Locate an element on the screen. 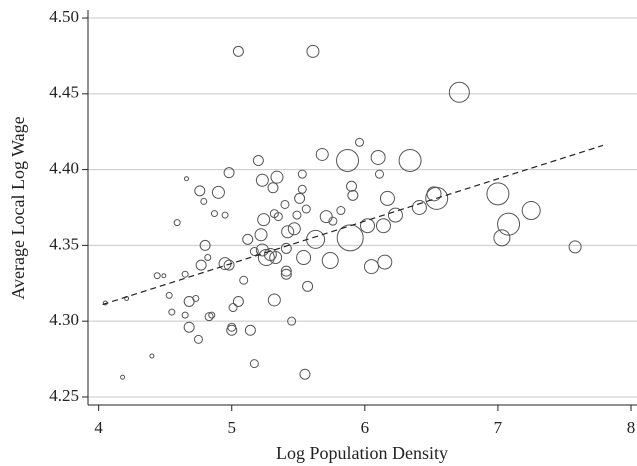 Image resolution: width=637 pixels, height=466 pixels. x-tick-label: 7 is located at coordinates (498, 427).